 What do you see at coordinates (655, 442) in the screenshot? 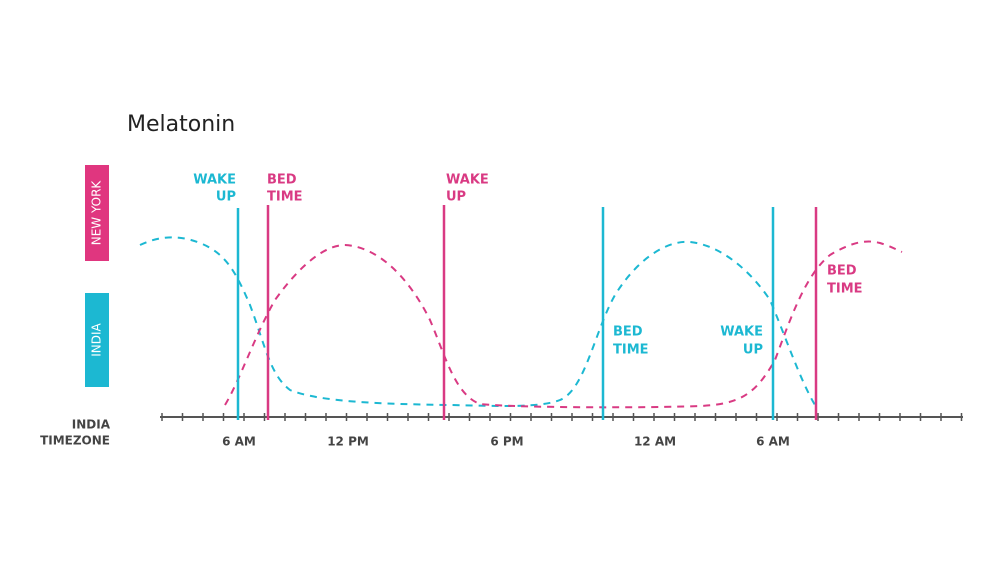
I see `tick-label: 12 AM` at bounding box center [655, 442].